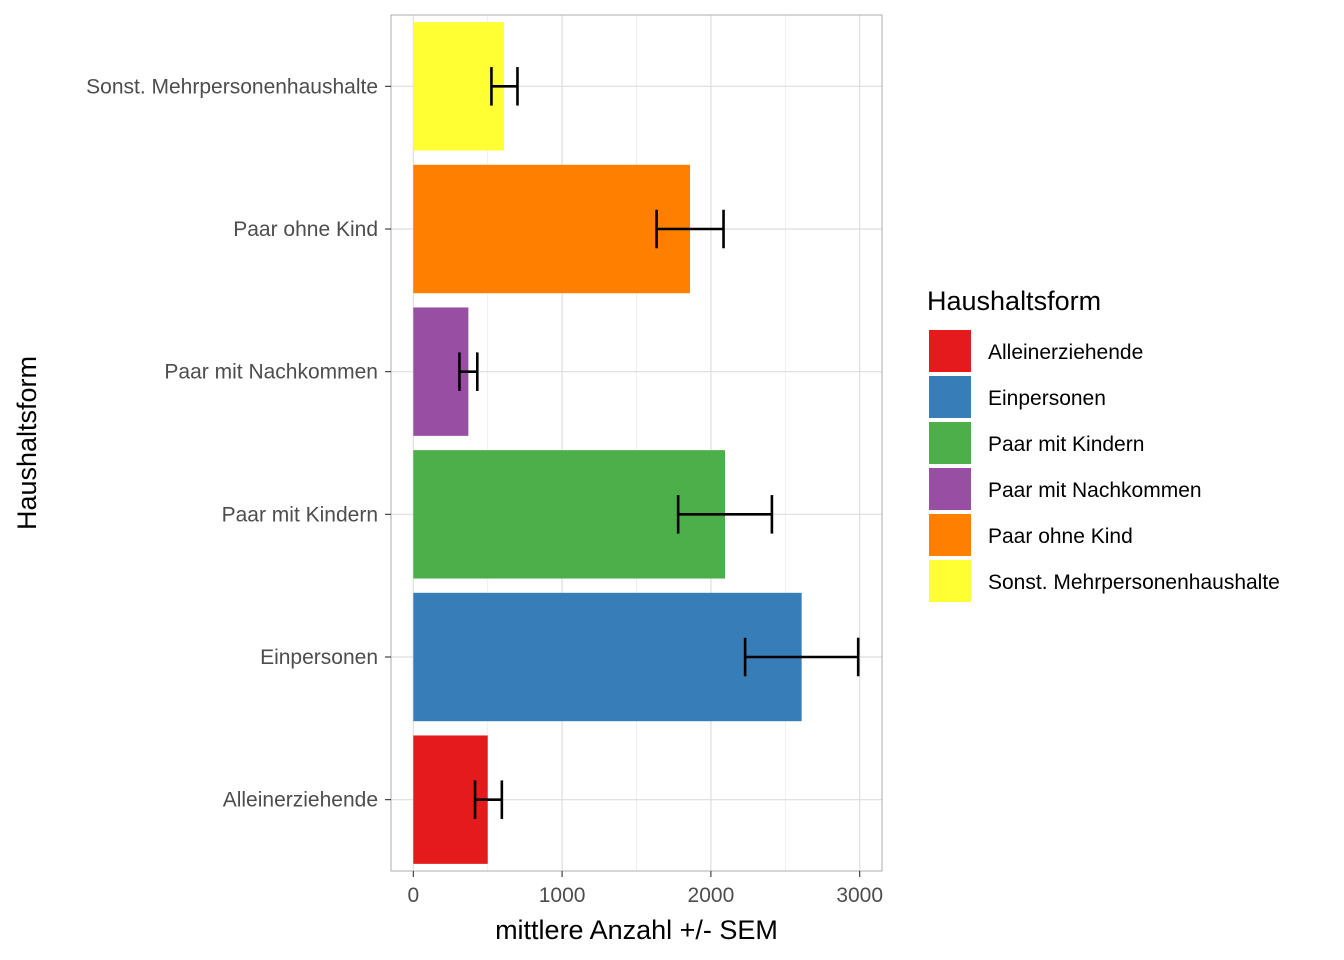 This screenshot has width=1344, height=960. Describe the element at coordinates (300, 800) in the screenshot. I see `y-tick-label: Alleinerziehende` at that location.